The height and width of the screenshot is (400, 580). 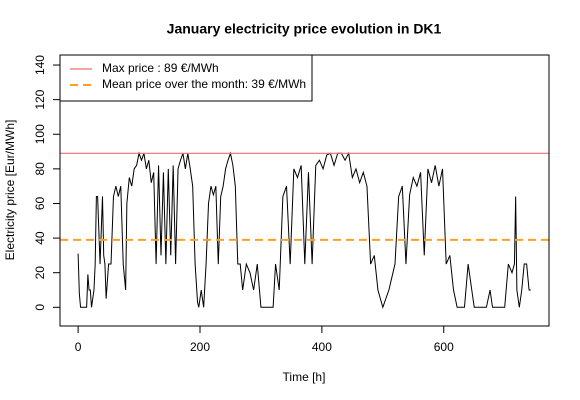 What do you see at coordinates (40, 65) in the screenshot?
I see `y-tick-label: 140` at bounding box center [40, 65].